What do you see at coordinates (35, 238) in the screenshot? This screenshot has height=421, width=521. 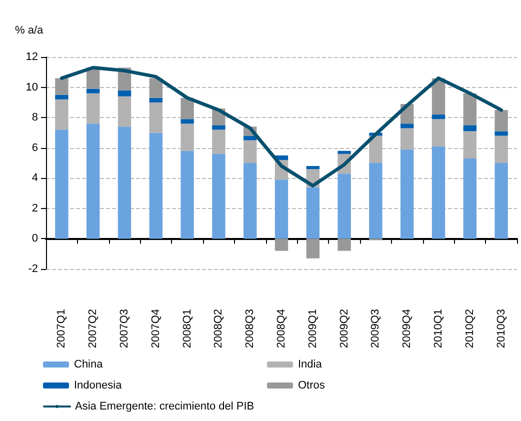 I see `y-tick-label: 0` at bounding box center [35, 238].